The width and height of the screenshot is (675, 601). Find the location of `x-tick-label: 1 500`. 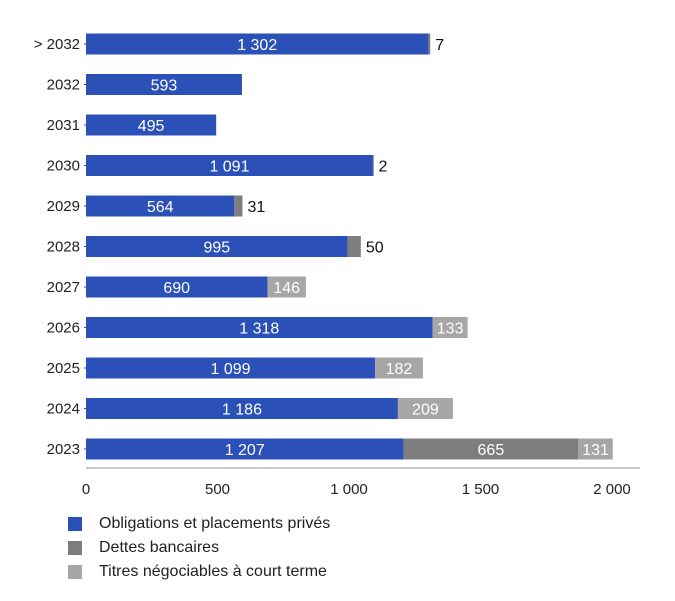

x-tick-label: 1 500 is located at coordinates (481, 489).